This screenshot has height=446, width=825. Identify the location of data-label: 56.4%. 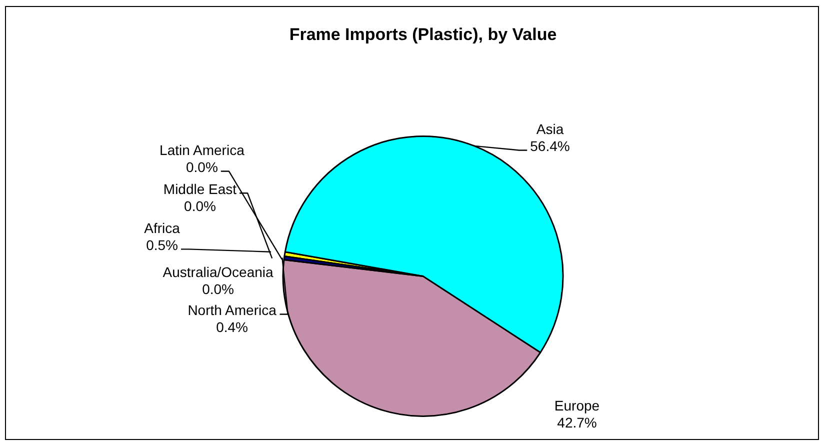
(550, 146).